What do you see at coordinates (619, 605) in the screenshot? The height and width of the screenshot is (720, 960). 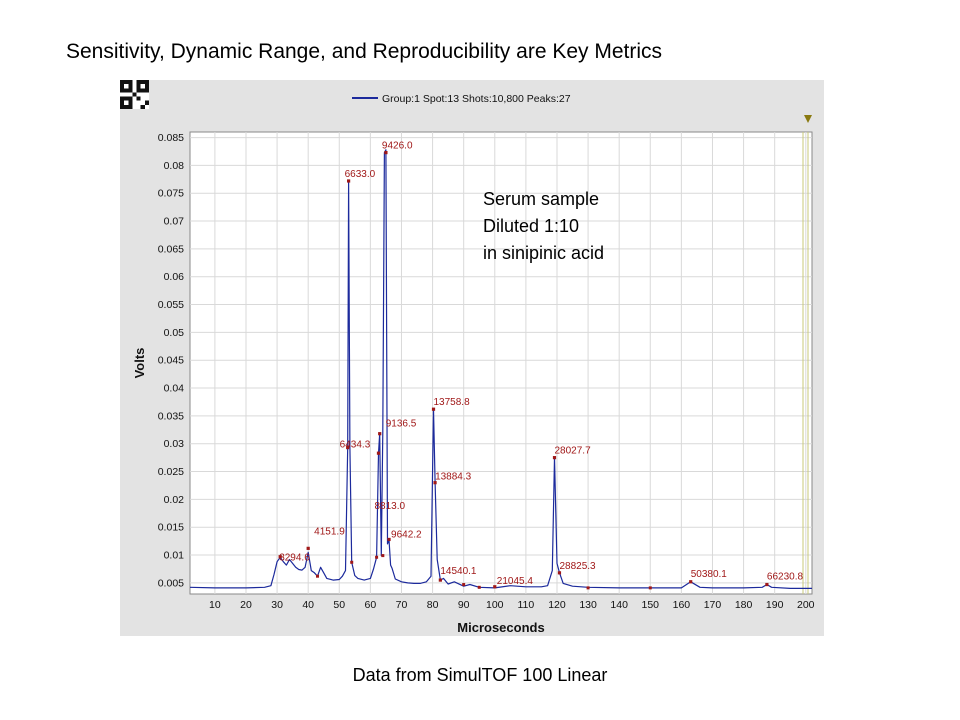 I see `x-tick-label: 140` at bounding box center [619, 605].